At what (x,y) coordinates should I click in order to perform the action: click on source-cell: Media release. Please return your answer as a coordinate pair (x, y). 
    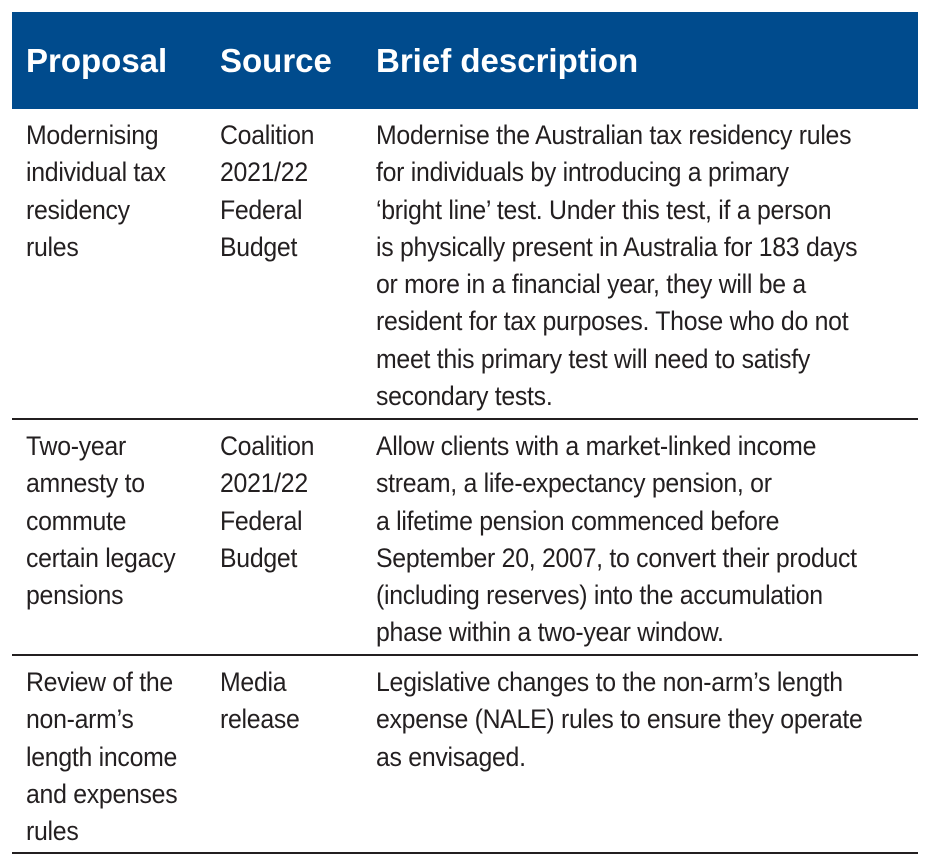
    Looking at the image, I should click on (260, 701).